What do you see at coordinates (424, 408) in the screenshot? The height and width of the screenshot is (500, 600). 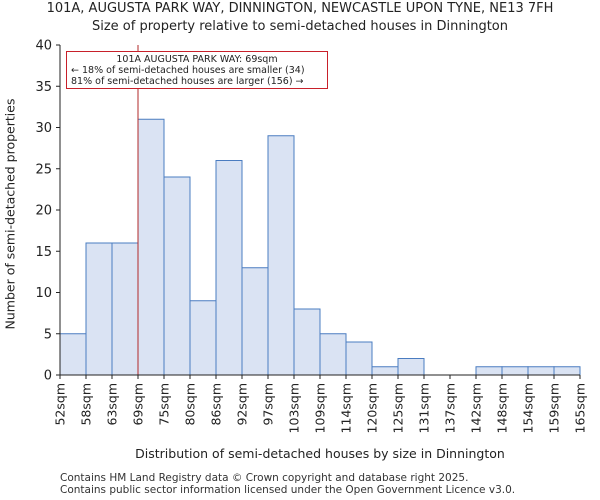 I see `x-tick-label: 131sqm` at bounding box center [424, 408].